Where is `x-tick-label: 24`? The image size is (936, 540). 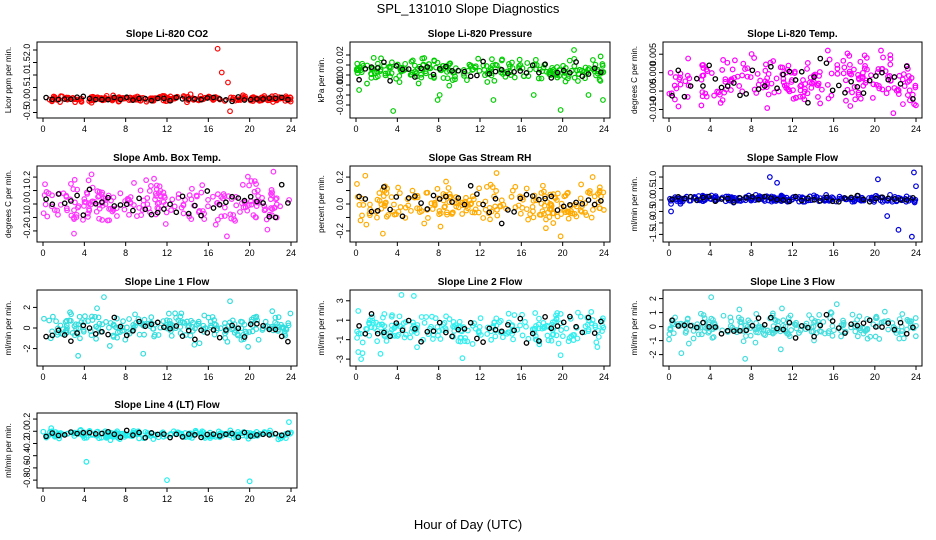
x-tick-label: 24 is located at coordinates (916, 377).